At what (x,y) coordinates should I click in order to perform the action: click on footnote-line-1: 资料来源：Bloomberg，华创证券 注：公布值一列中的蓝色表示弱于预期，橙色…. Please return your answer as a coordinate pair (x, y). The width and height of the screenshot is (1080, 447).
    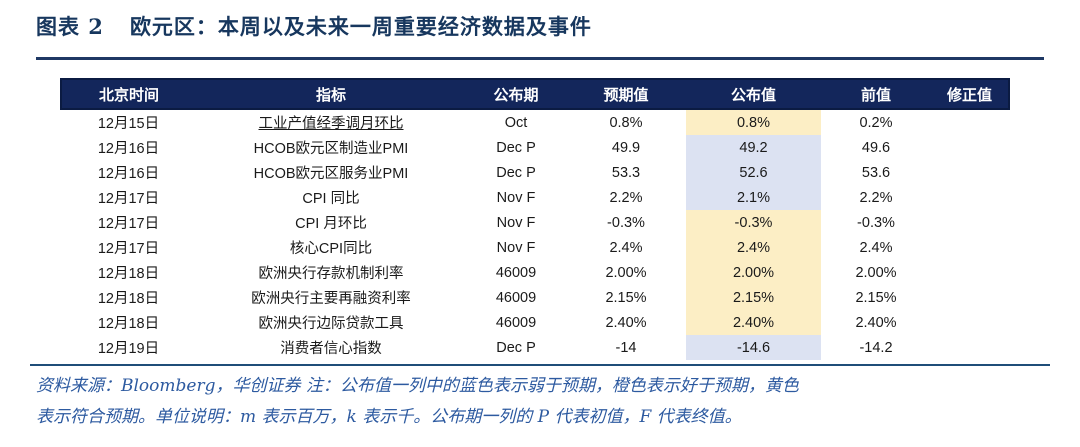
    Looking at the image, I should click on (417, 386).